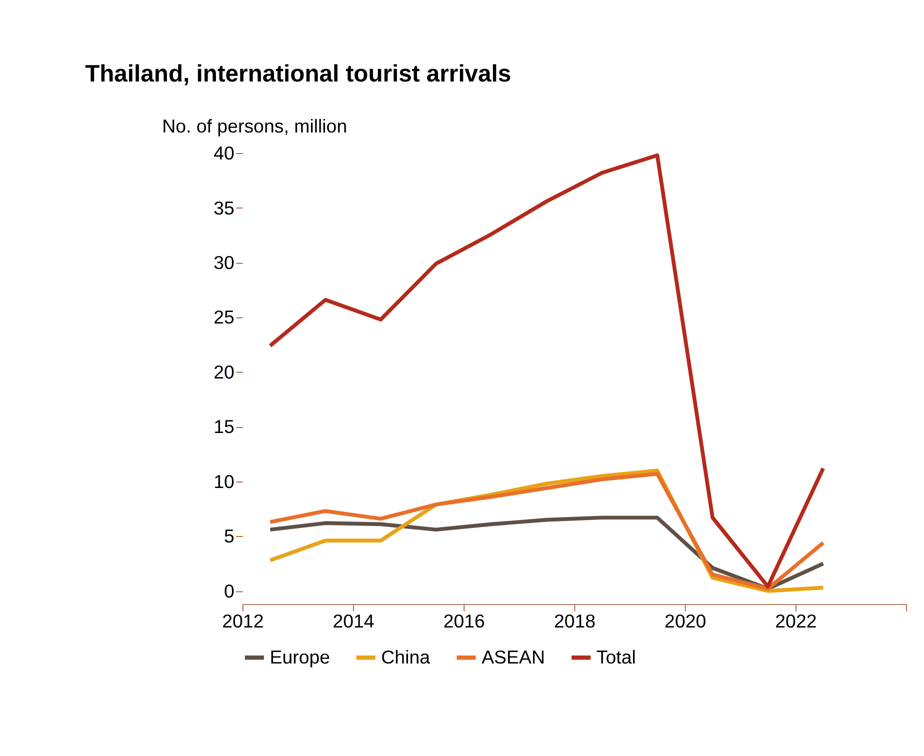  What do you see at coordinates (300, 657) in the screenshot?
I see `legend-label: Europe` at bounding box center [300, 657].